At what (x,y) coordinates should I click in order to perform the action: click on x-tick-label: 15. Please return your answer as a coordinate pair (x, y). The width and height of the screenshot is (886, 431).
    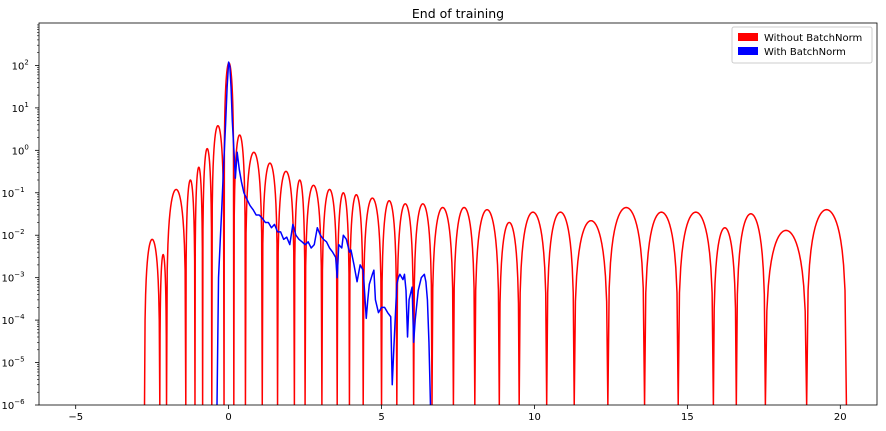
    Looking at the image, I should click on (687, 417).